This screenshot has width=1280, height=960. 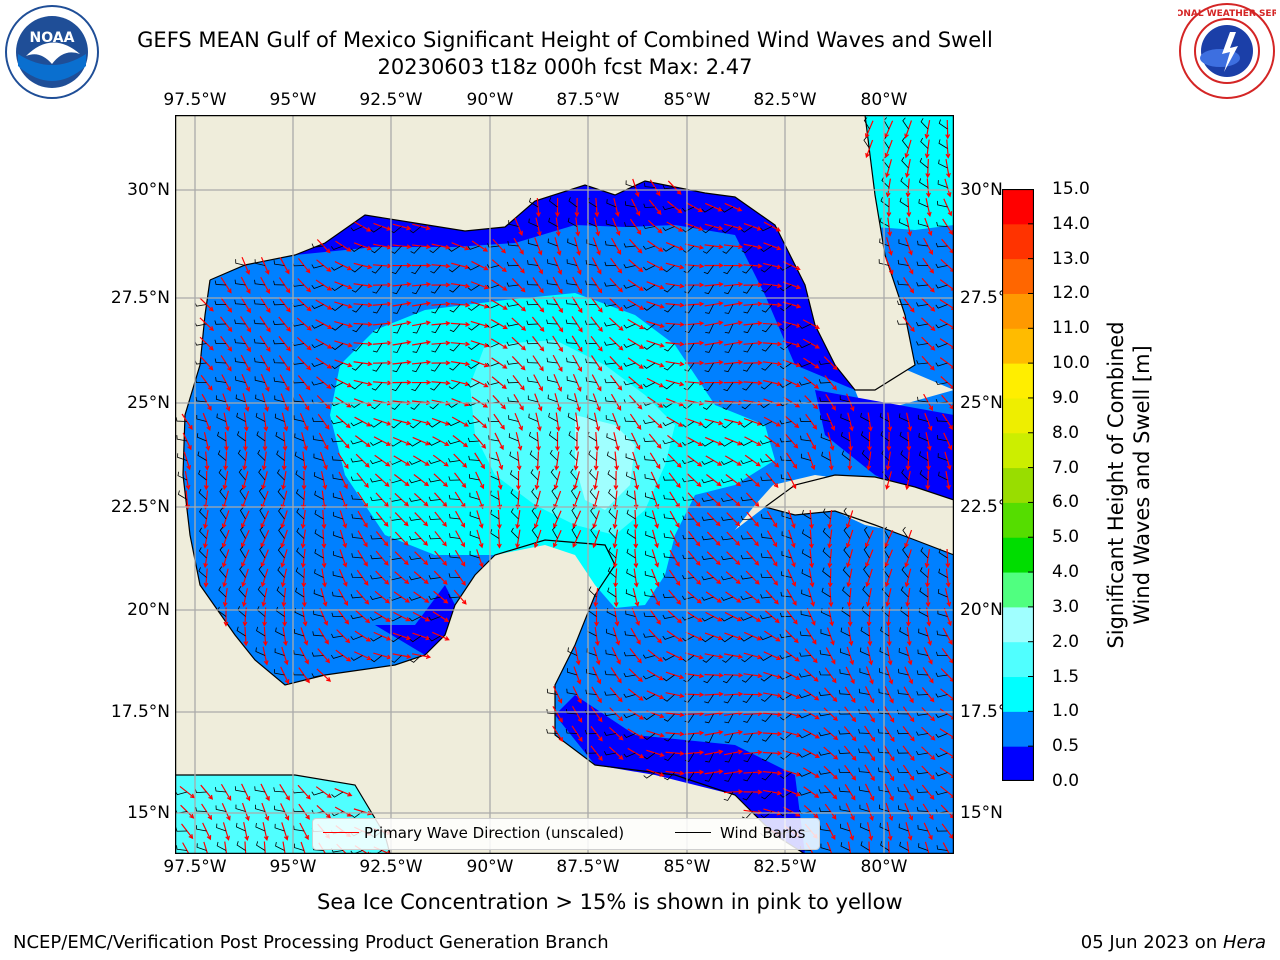 What do you see at coordinates (588, 867) in the screenshot?
I see `lon-label-bottom: 87.5°W` at bounding box center [588, 867].